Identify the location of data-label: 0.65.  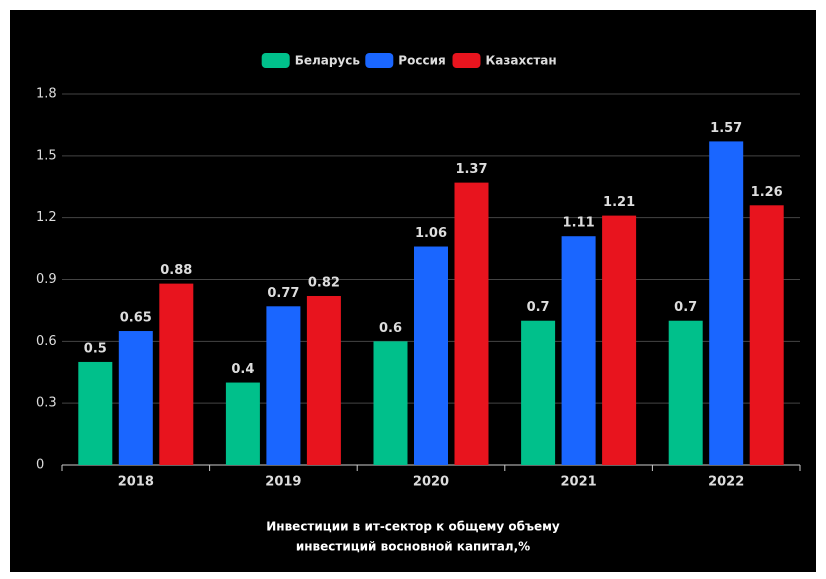
(136, 318).